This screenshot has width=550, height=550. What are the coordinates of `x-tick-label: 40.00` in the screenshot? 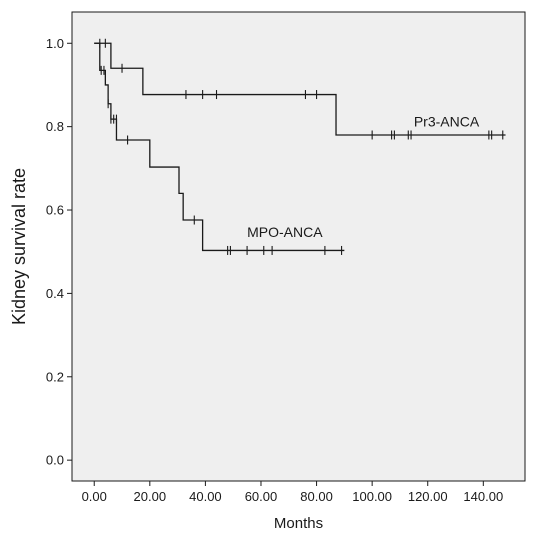 It's located at (205, 496).